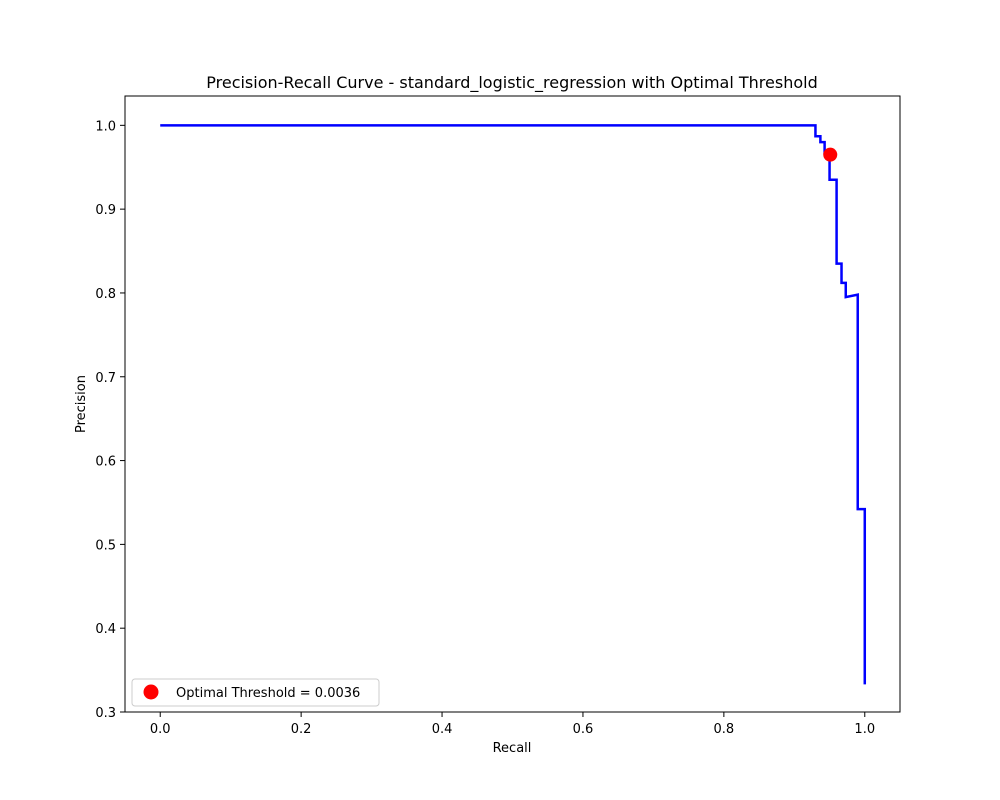  Describe the element at coordinates (724, 729) in the screenshot. I see `x-tick-label: 0.8` at that location.